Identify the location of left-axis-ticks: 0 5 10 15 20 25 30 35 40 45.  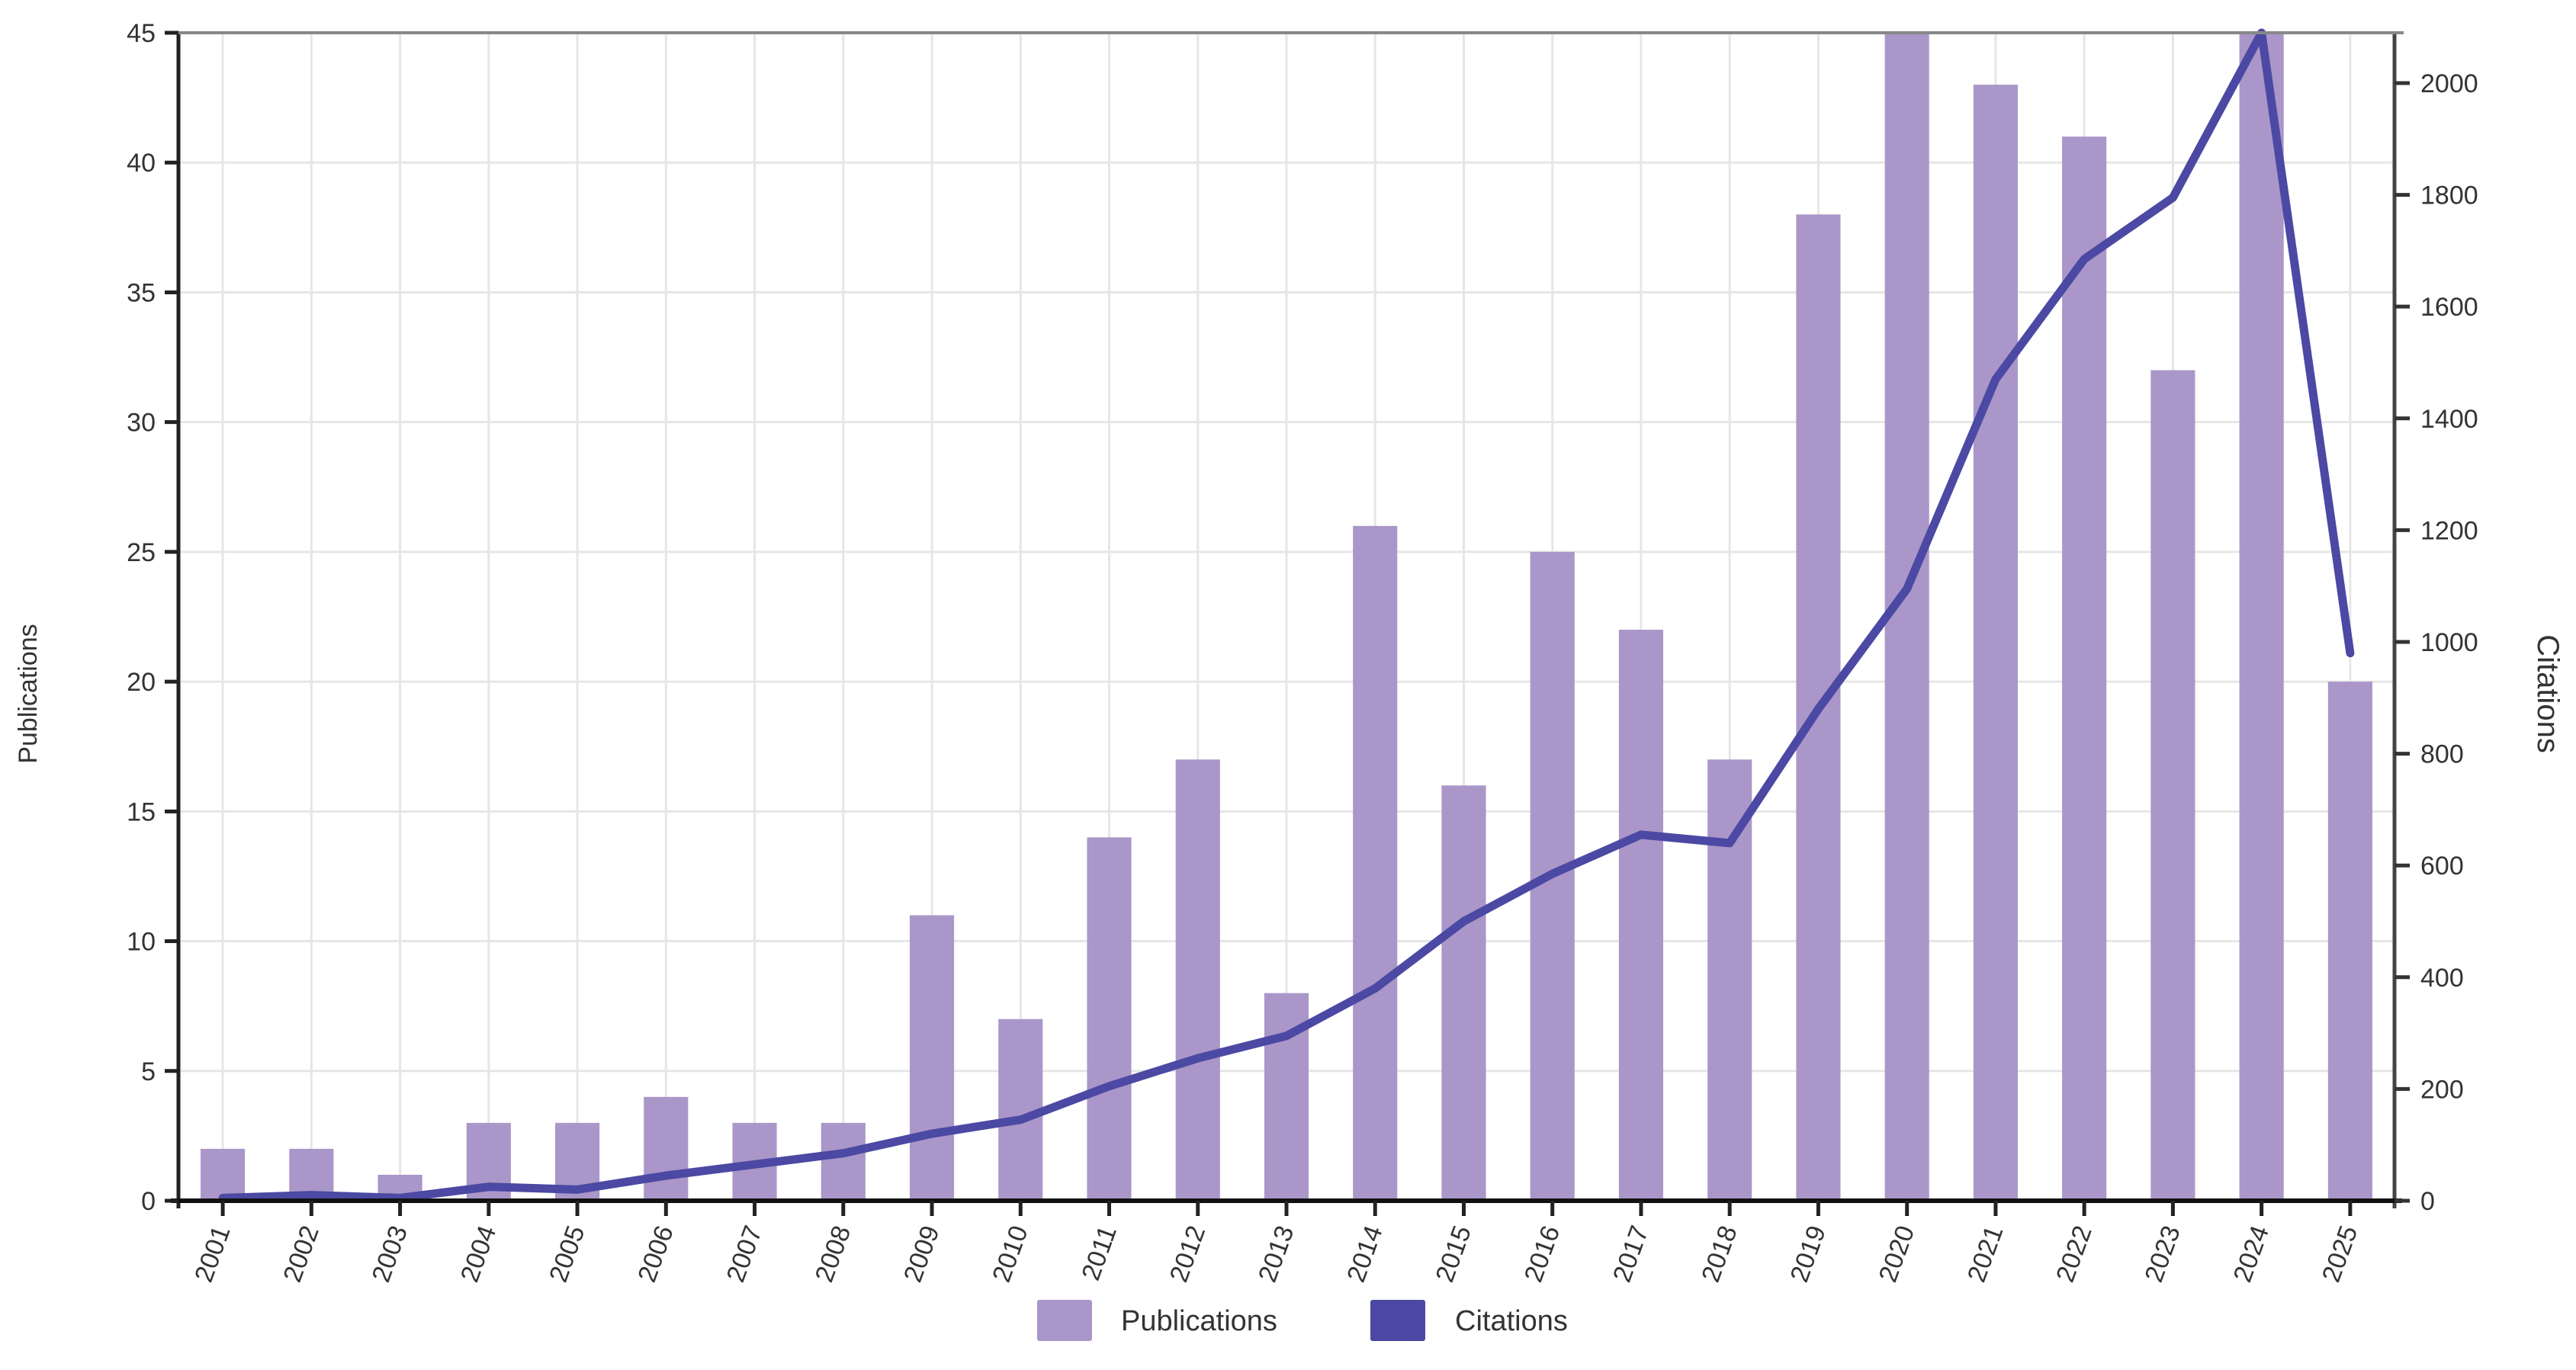
(152, 617).